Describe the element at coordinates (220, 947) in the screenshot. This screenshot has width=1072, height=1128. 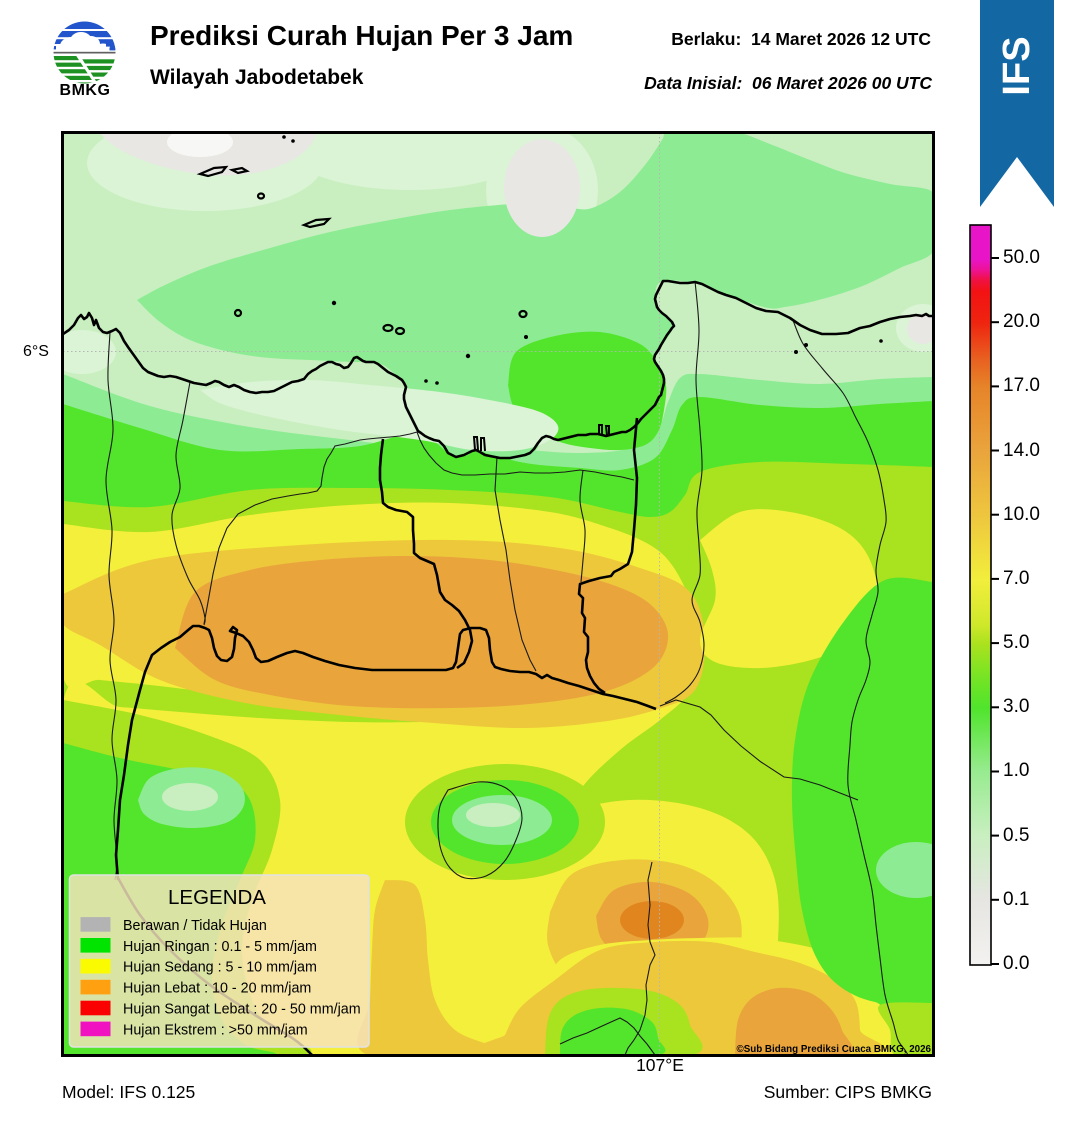
I see `svg-text: Hujan Ringan : 0.1 - 5 mm/jam` at that location.